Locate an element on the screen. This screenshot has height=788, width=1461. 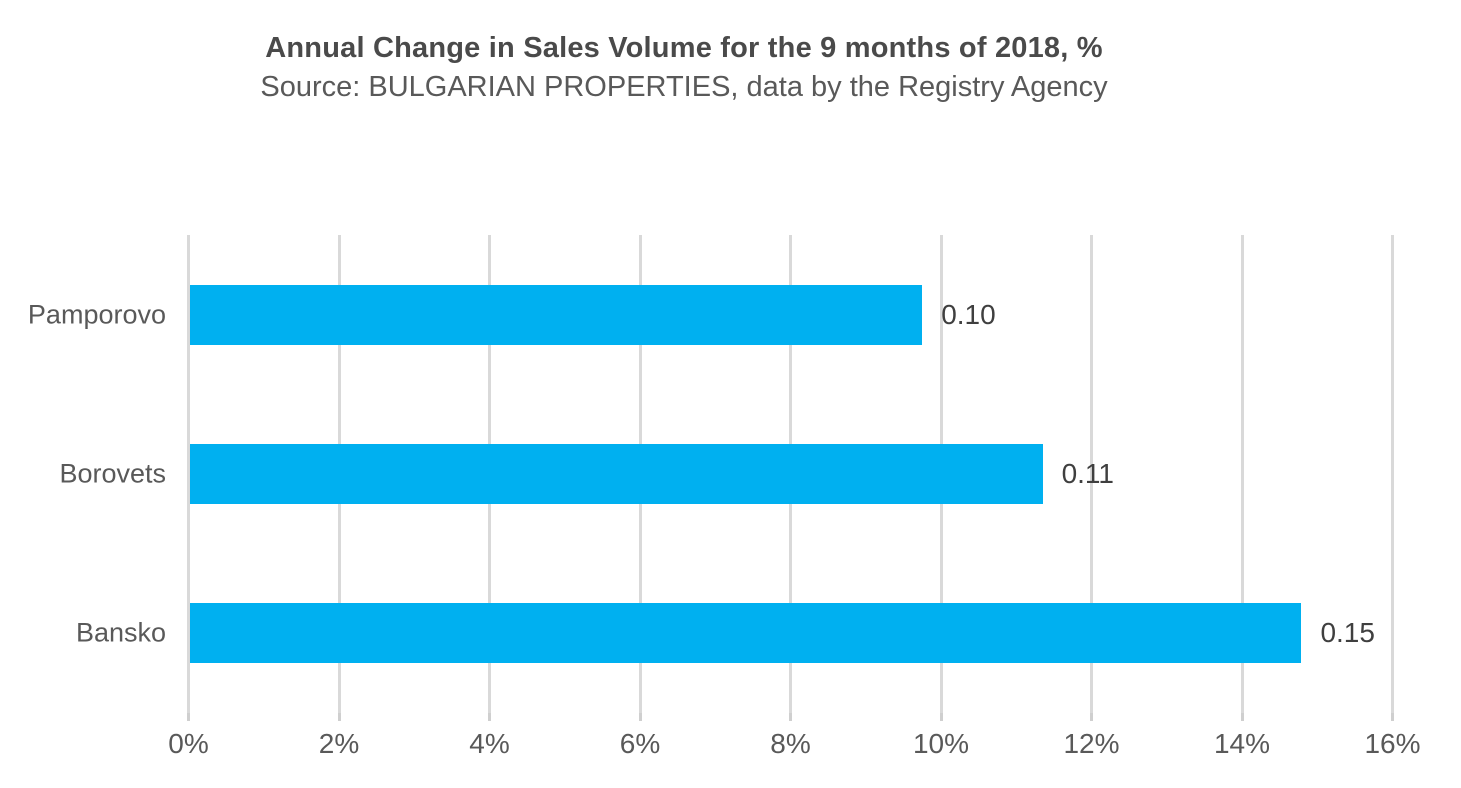
x-axis-tick-label: 10% is located at coordinates (941, 743).